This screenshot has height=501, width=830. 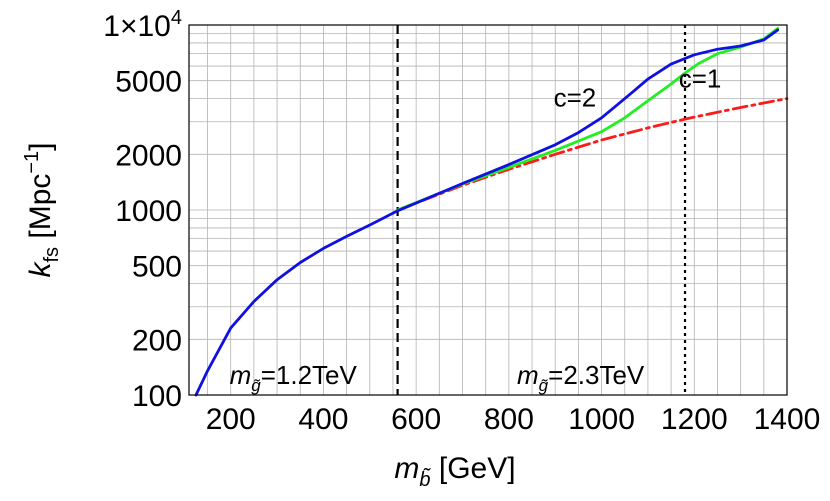 I want to click on x-tick-label: 400, so click(x=323, y=419).